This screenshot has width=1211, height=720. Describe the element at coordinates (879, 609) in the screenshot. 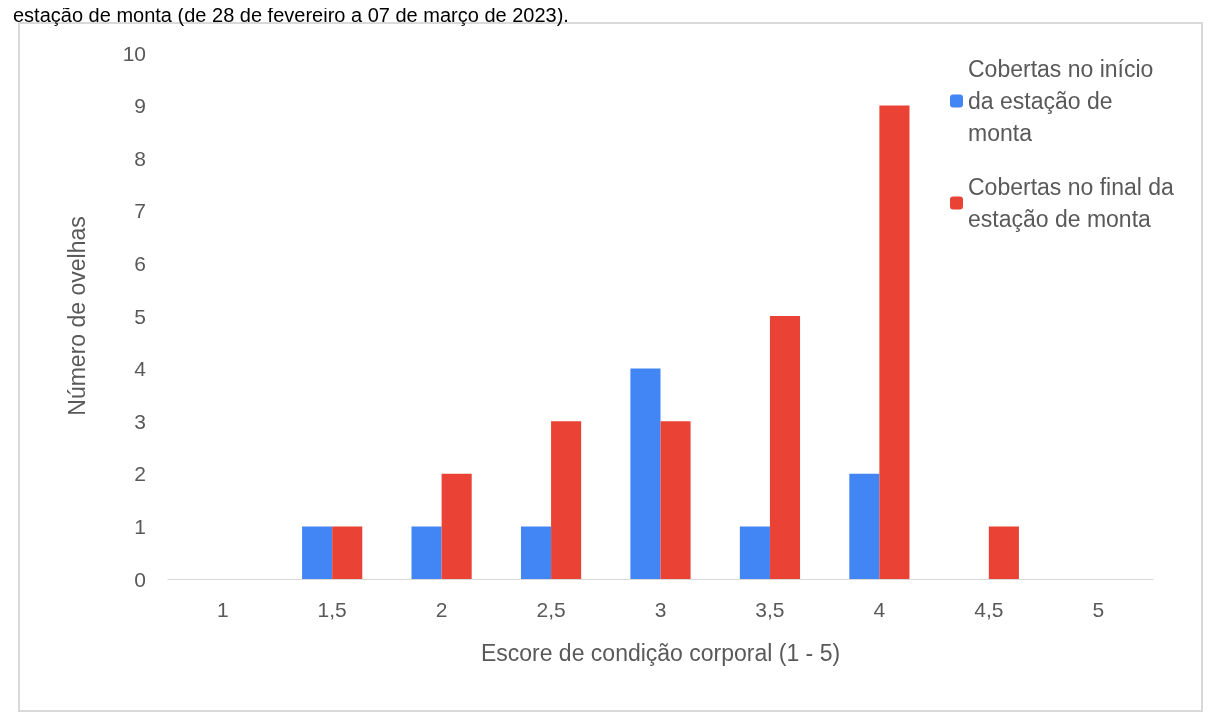

I see `x-tick-label: 4` at that location.